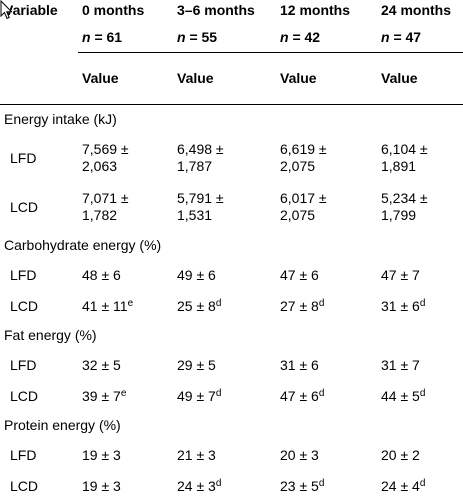  I want to click on value-cell: 48 ± 6, so click(101, 274).